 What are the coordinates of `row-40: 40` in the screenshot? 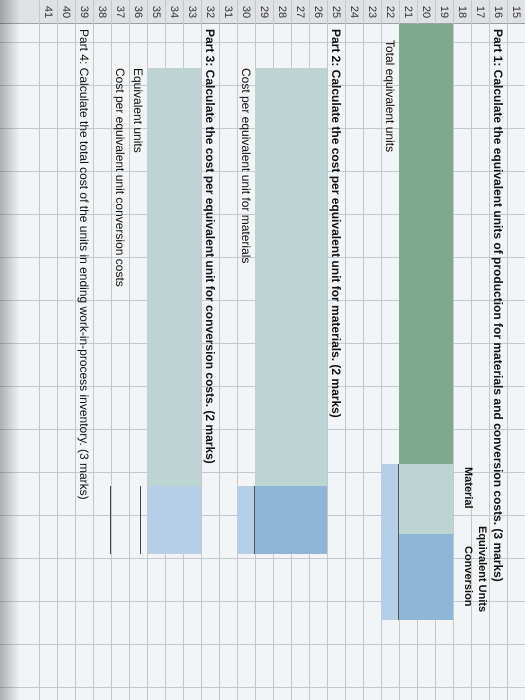 It's located at (66, 350).